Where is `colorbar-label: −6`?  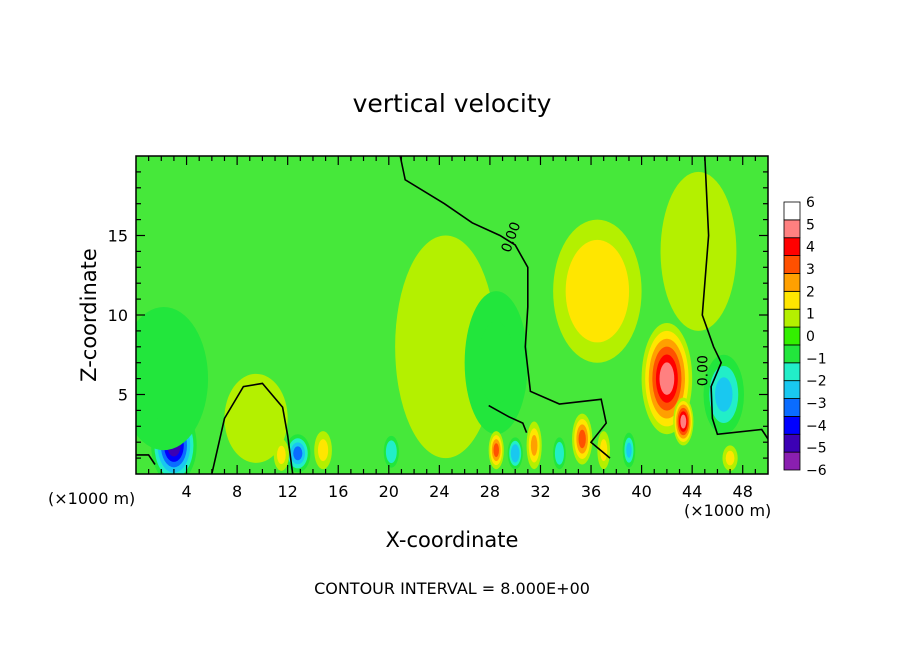
colorbar-label: −6 is located at coordinates (816, 471).